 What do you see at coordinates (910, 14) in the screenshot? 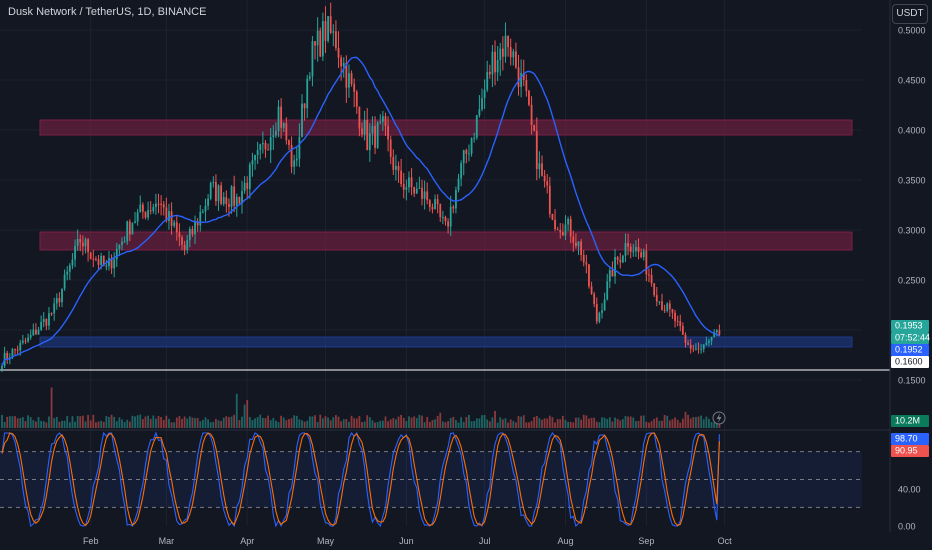
I see `currency-unit-button: USDT` at bounding box center [910, 14].